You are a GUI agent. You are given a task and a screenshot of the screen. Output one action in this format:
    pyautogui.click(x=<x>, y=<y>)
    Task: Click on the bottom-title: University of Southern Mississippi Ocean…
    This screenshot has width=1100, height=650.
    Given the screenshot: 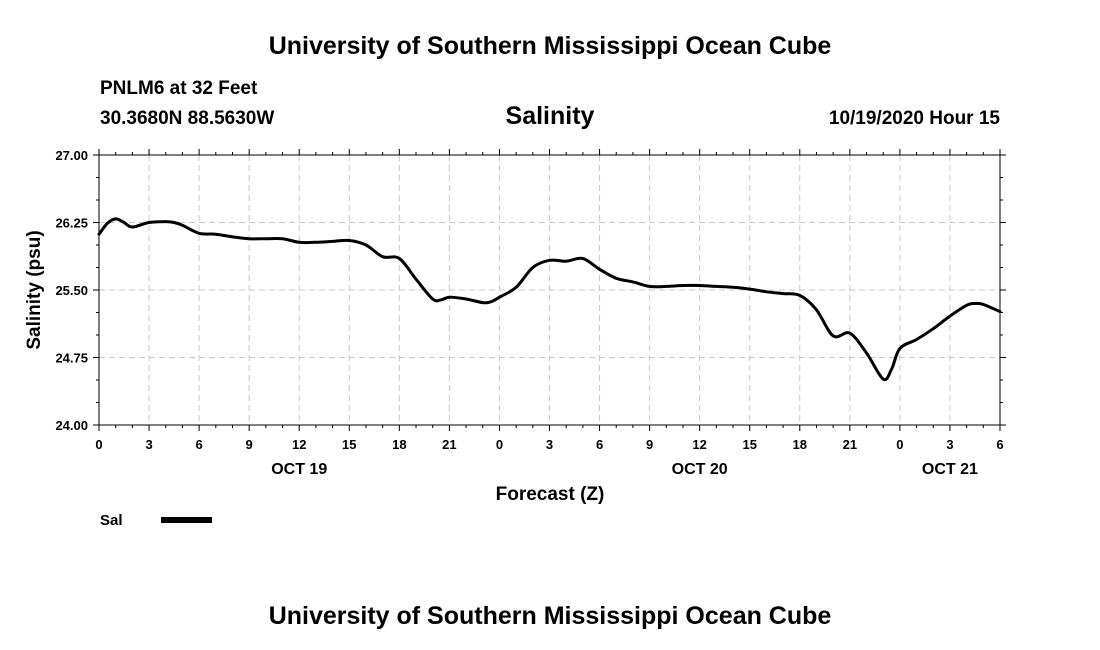 What is the action you would take?
    pyautogui.click(x=550, y=616)
    